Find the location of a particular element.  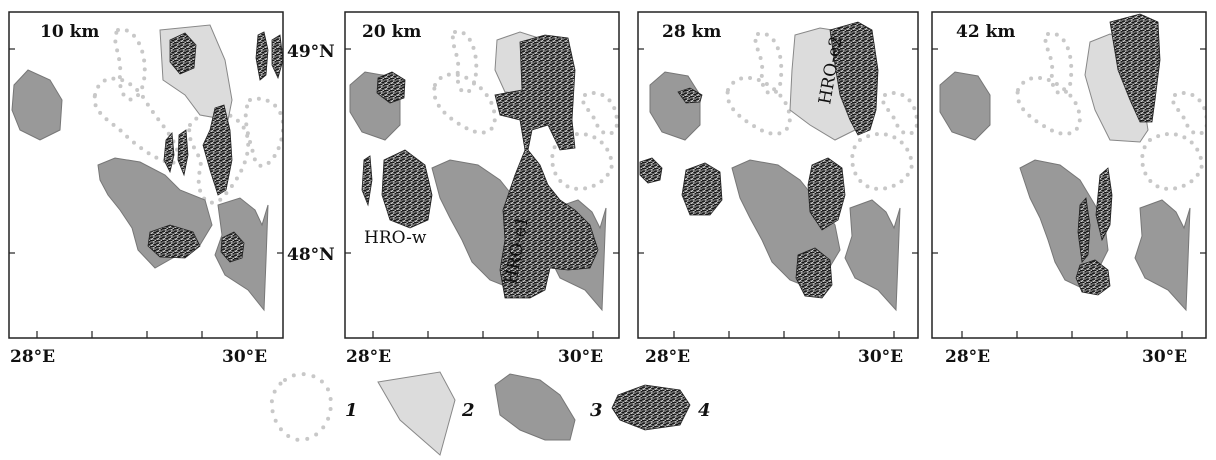

depth-label: 10 km is located at coordinates (69, 32).